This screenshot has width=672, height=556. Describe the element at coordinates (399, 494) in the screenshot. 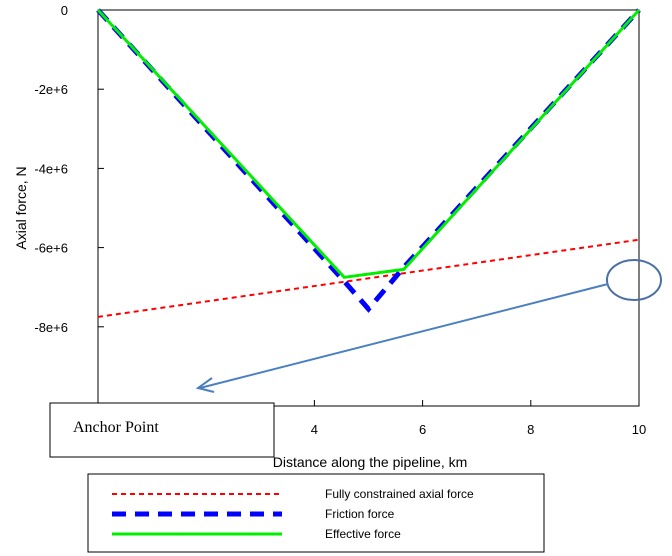

I see `legend-label: Fully constrained axial force` at that location.